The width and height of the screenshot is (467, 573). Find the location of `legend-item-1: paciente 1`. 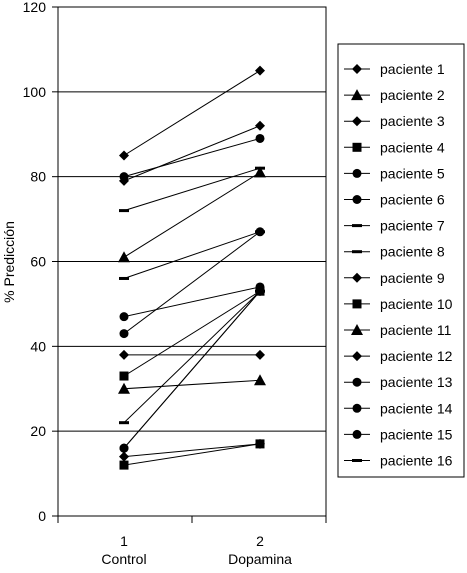

legend-item-1: paciente 1 is located at coordinates (394, 69).